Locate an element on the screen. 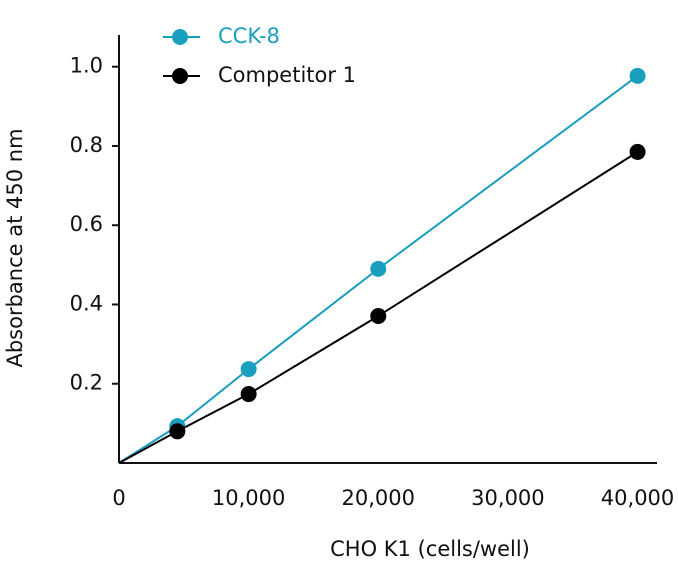  legend-label: Competitor 1 is located at coordinates (287, 75).